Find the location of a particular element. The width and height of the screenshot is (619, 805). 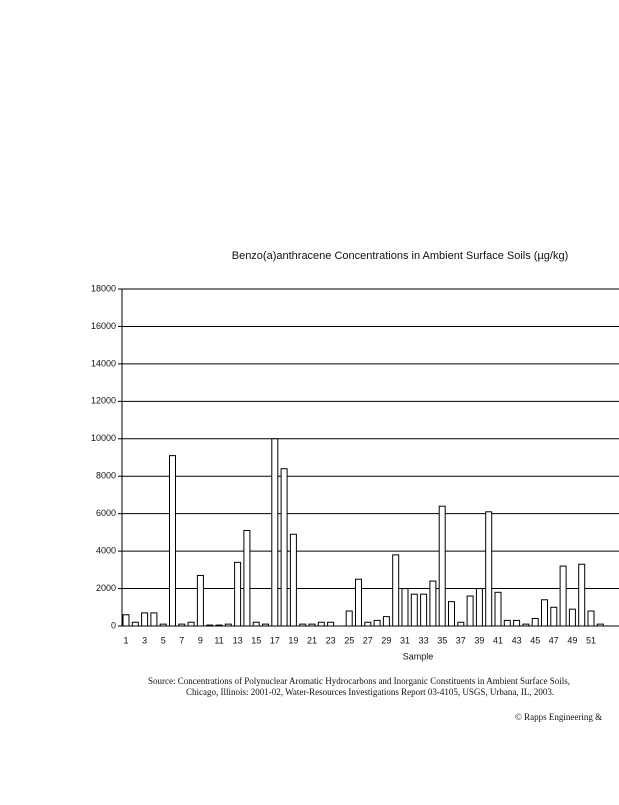

x-tick-label: 21 is located at coordinates (312, 640).